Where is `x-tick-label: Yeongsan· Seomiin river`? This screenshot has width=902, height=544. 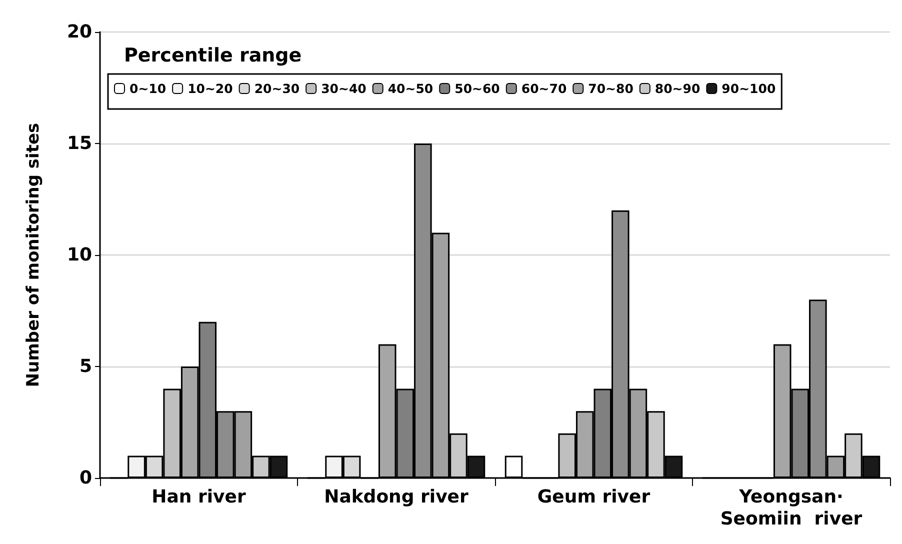 x-tick-label: Yeongsan· Seomiin river is located at coordinates (791, 508).